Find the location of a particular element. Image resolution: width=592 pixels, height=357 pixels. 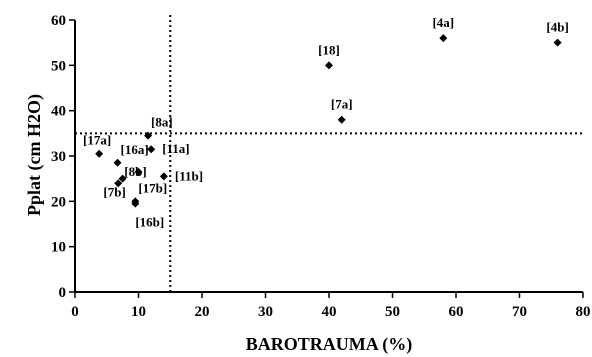

y-tick-label: 40 is located at coordinates (58, 112).